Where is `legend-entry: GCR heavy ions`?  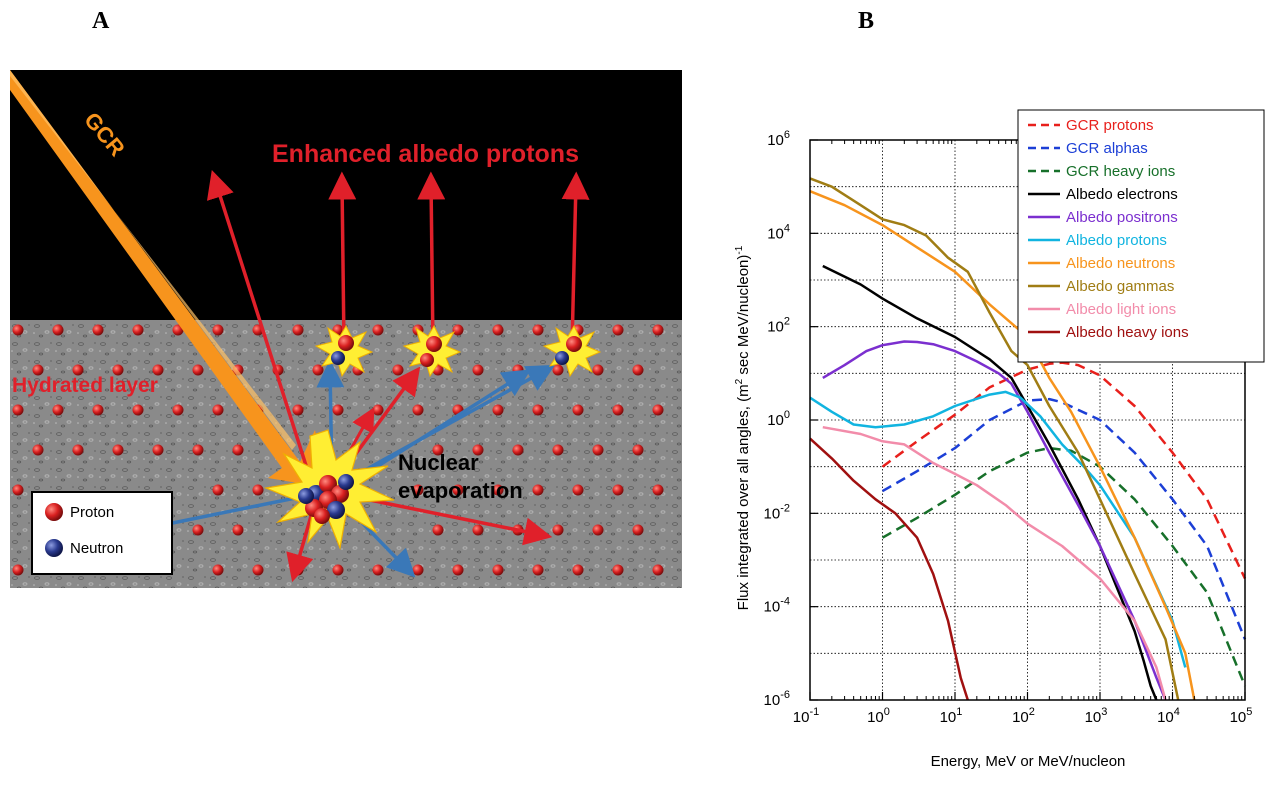
legend-entry: GCR heavy ions is located at coordinates (1120, 171).